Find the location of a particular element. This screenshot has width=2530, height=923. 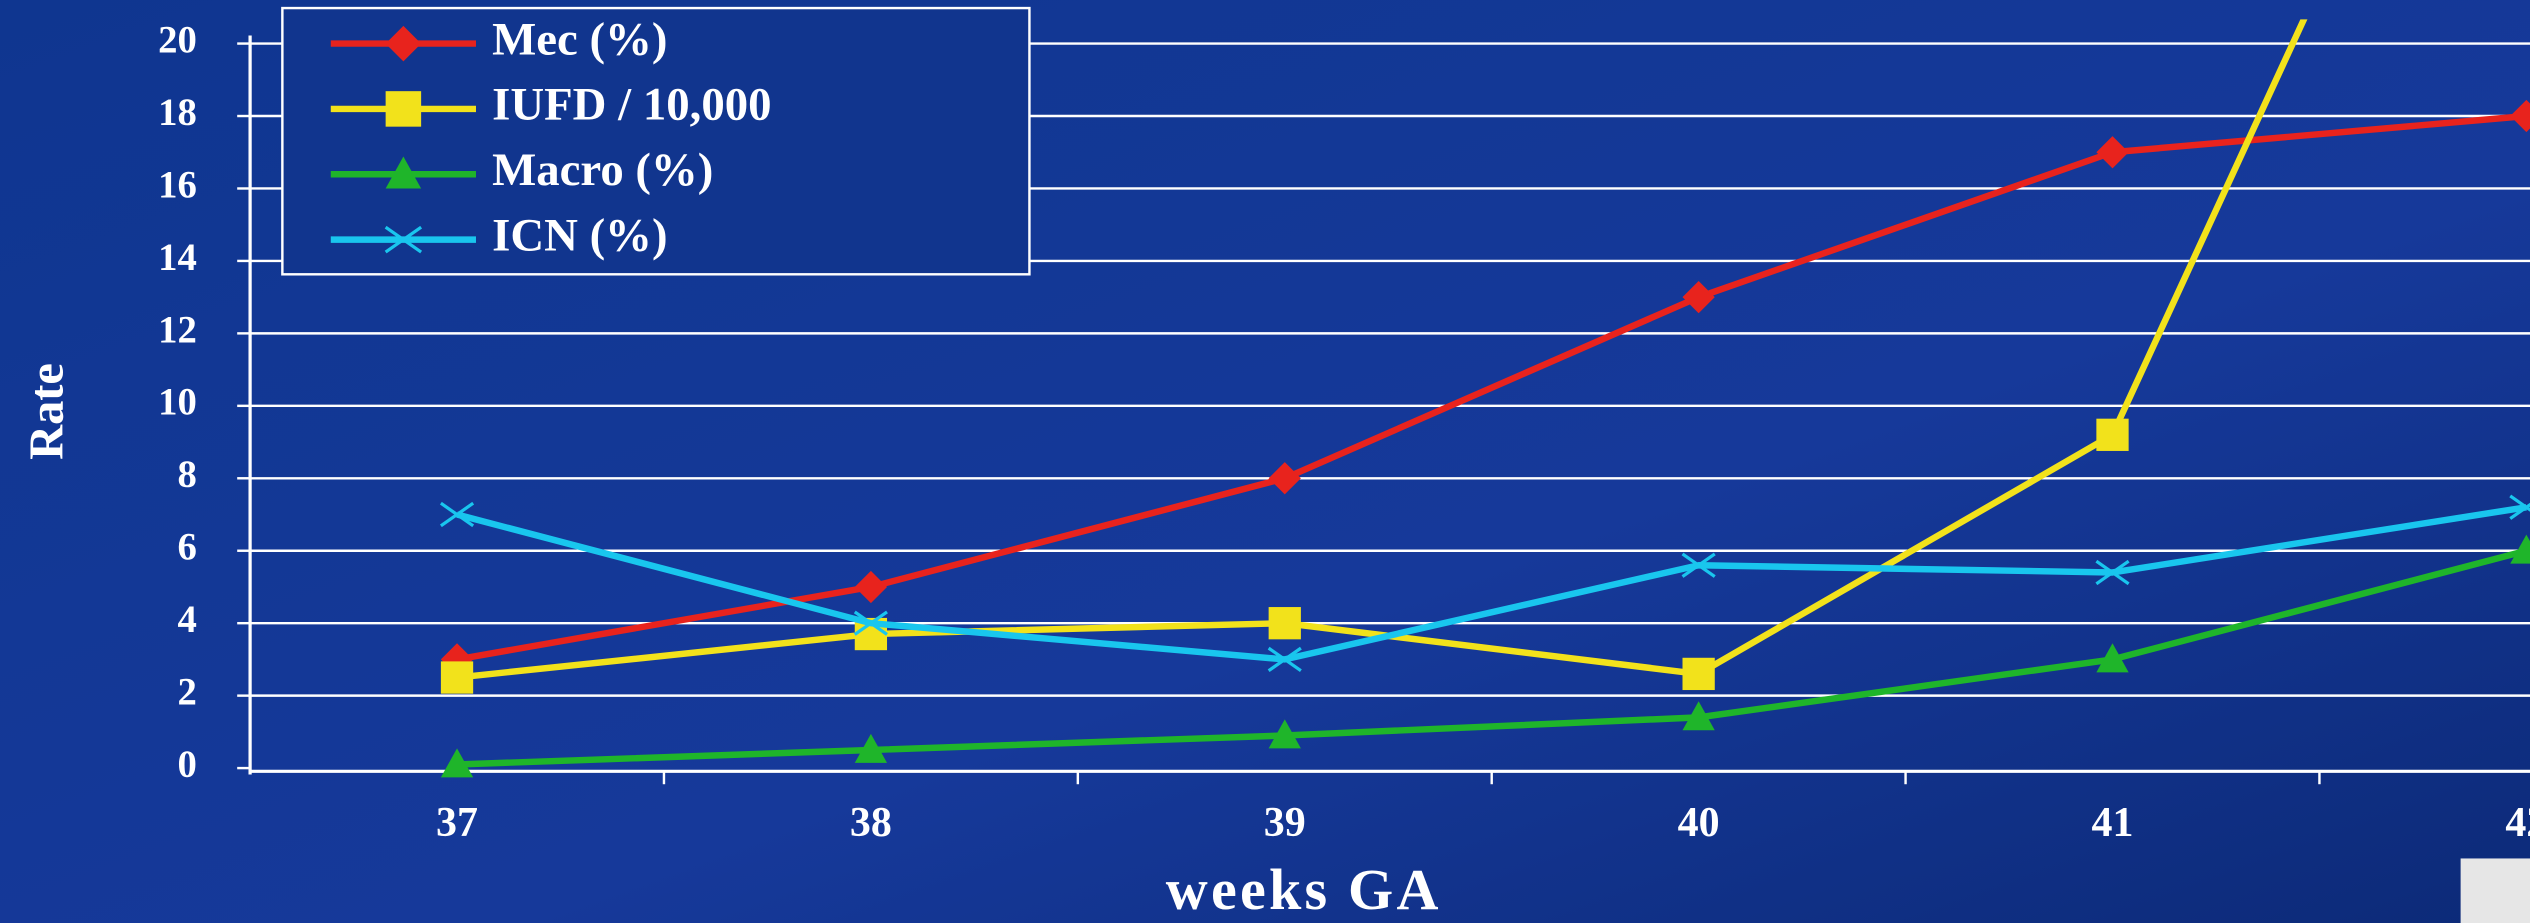

x-tick-label: 37 is located at coordinates (457, 823).